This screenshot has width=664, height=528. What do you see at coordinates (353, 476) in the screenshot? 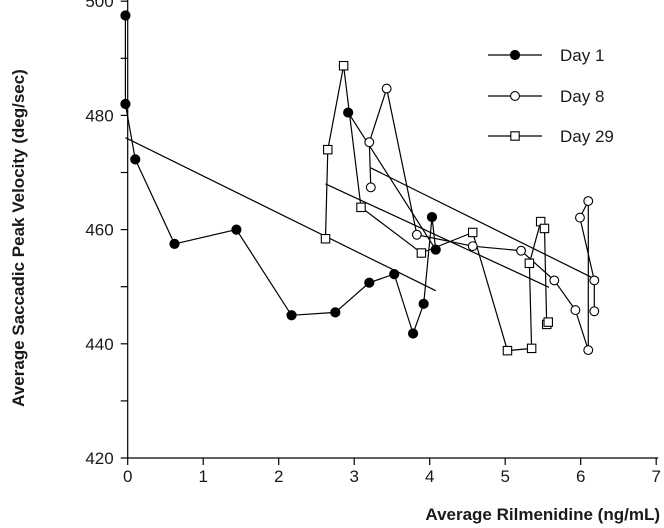
I see `x-tick-label: 3` at bounding box center [353, 476].